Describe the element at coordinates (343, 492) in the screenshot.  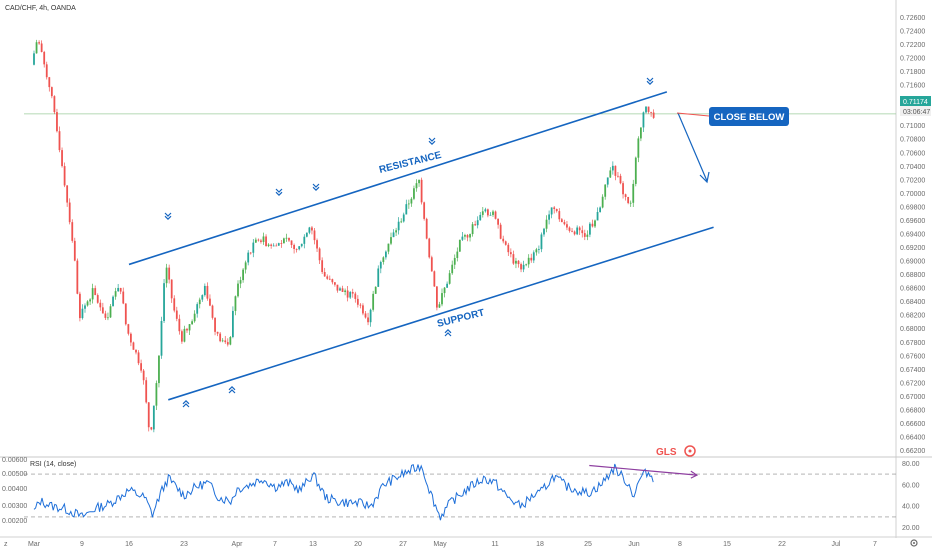
I see `rsi-line` at that location.